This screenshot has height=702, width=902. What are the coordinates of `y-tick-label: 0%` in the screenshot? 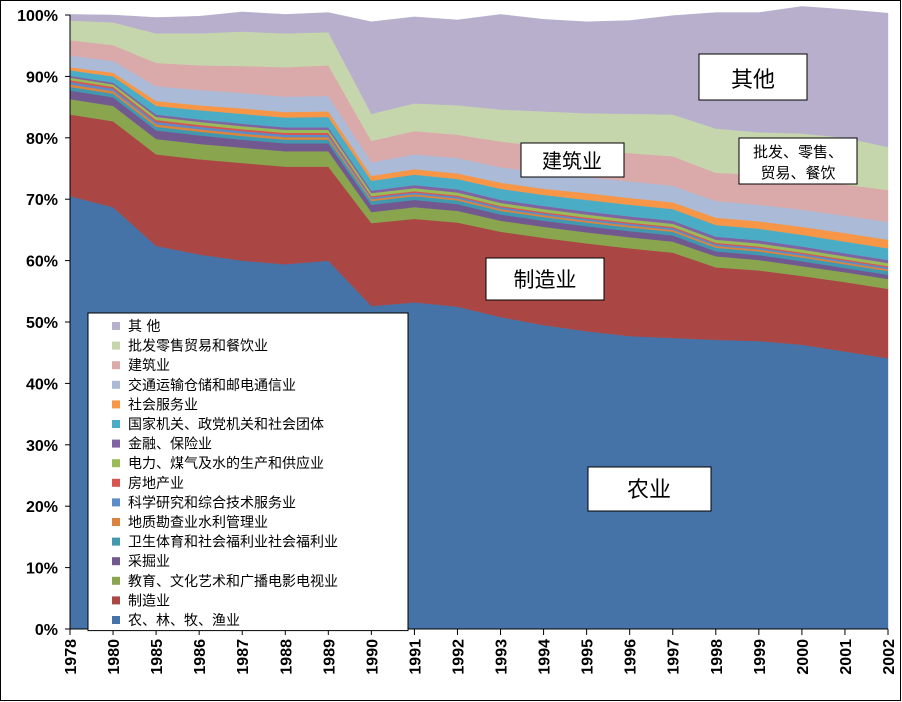 It's located at (46, 630).